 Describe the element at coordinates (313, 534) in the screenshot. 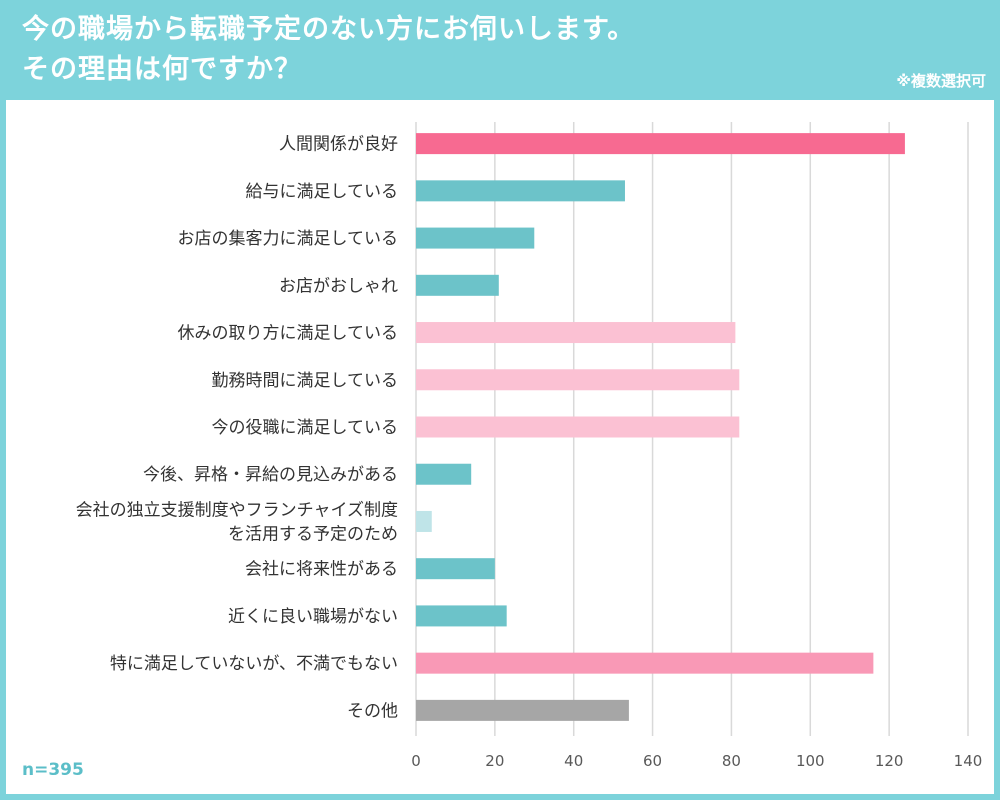

I see `category-label: を活用する予定のため` at that location.